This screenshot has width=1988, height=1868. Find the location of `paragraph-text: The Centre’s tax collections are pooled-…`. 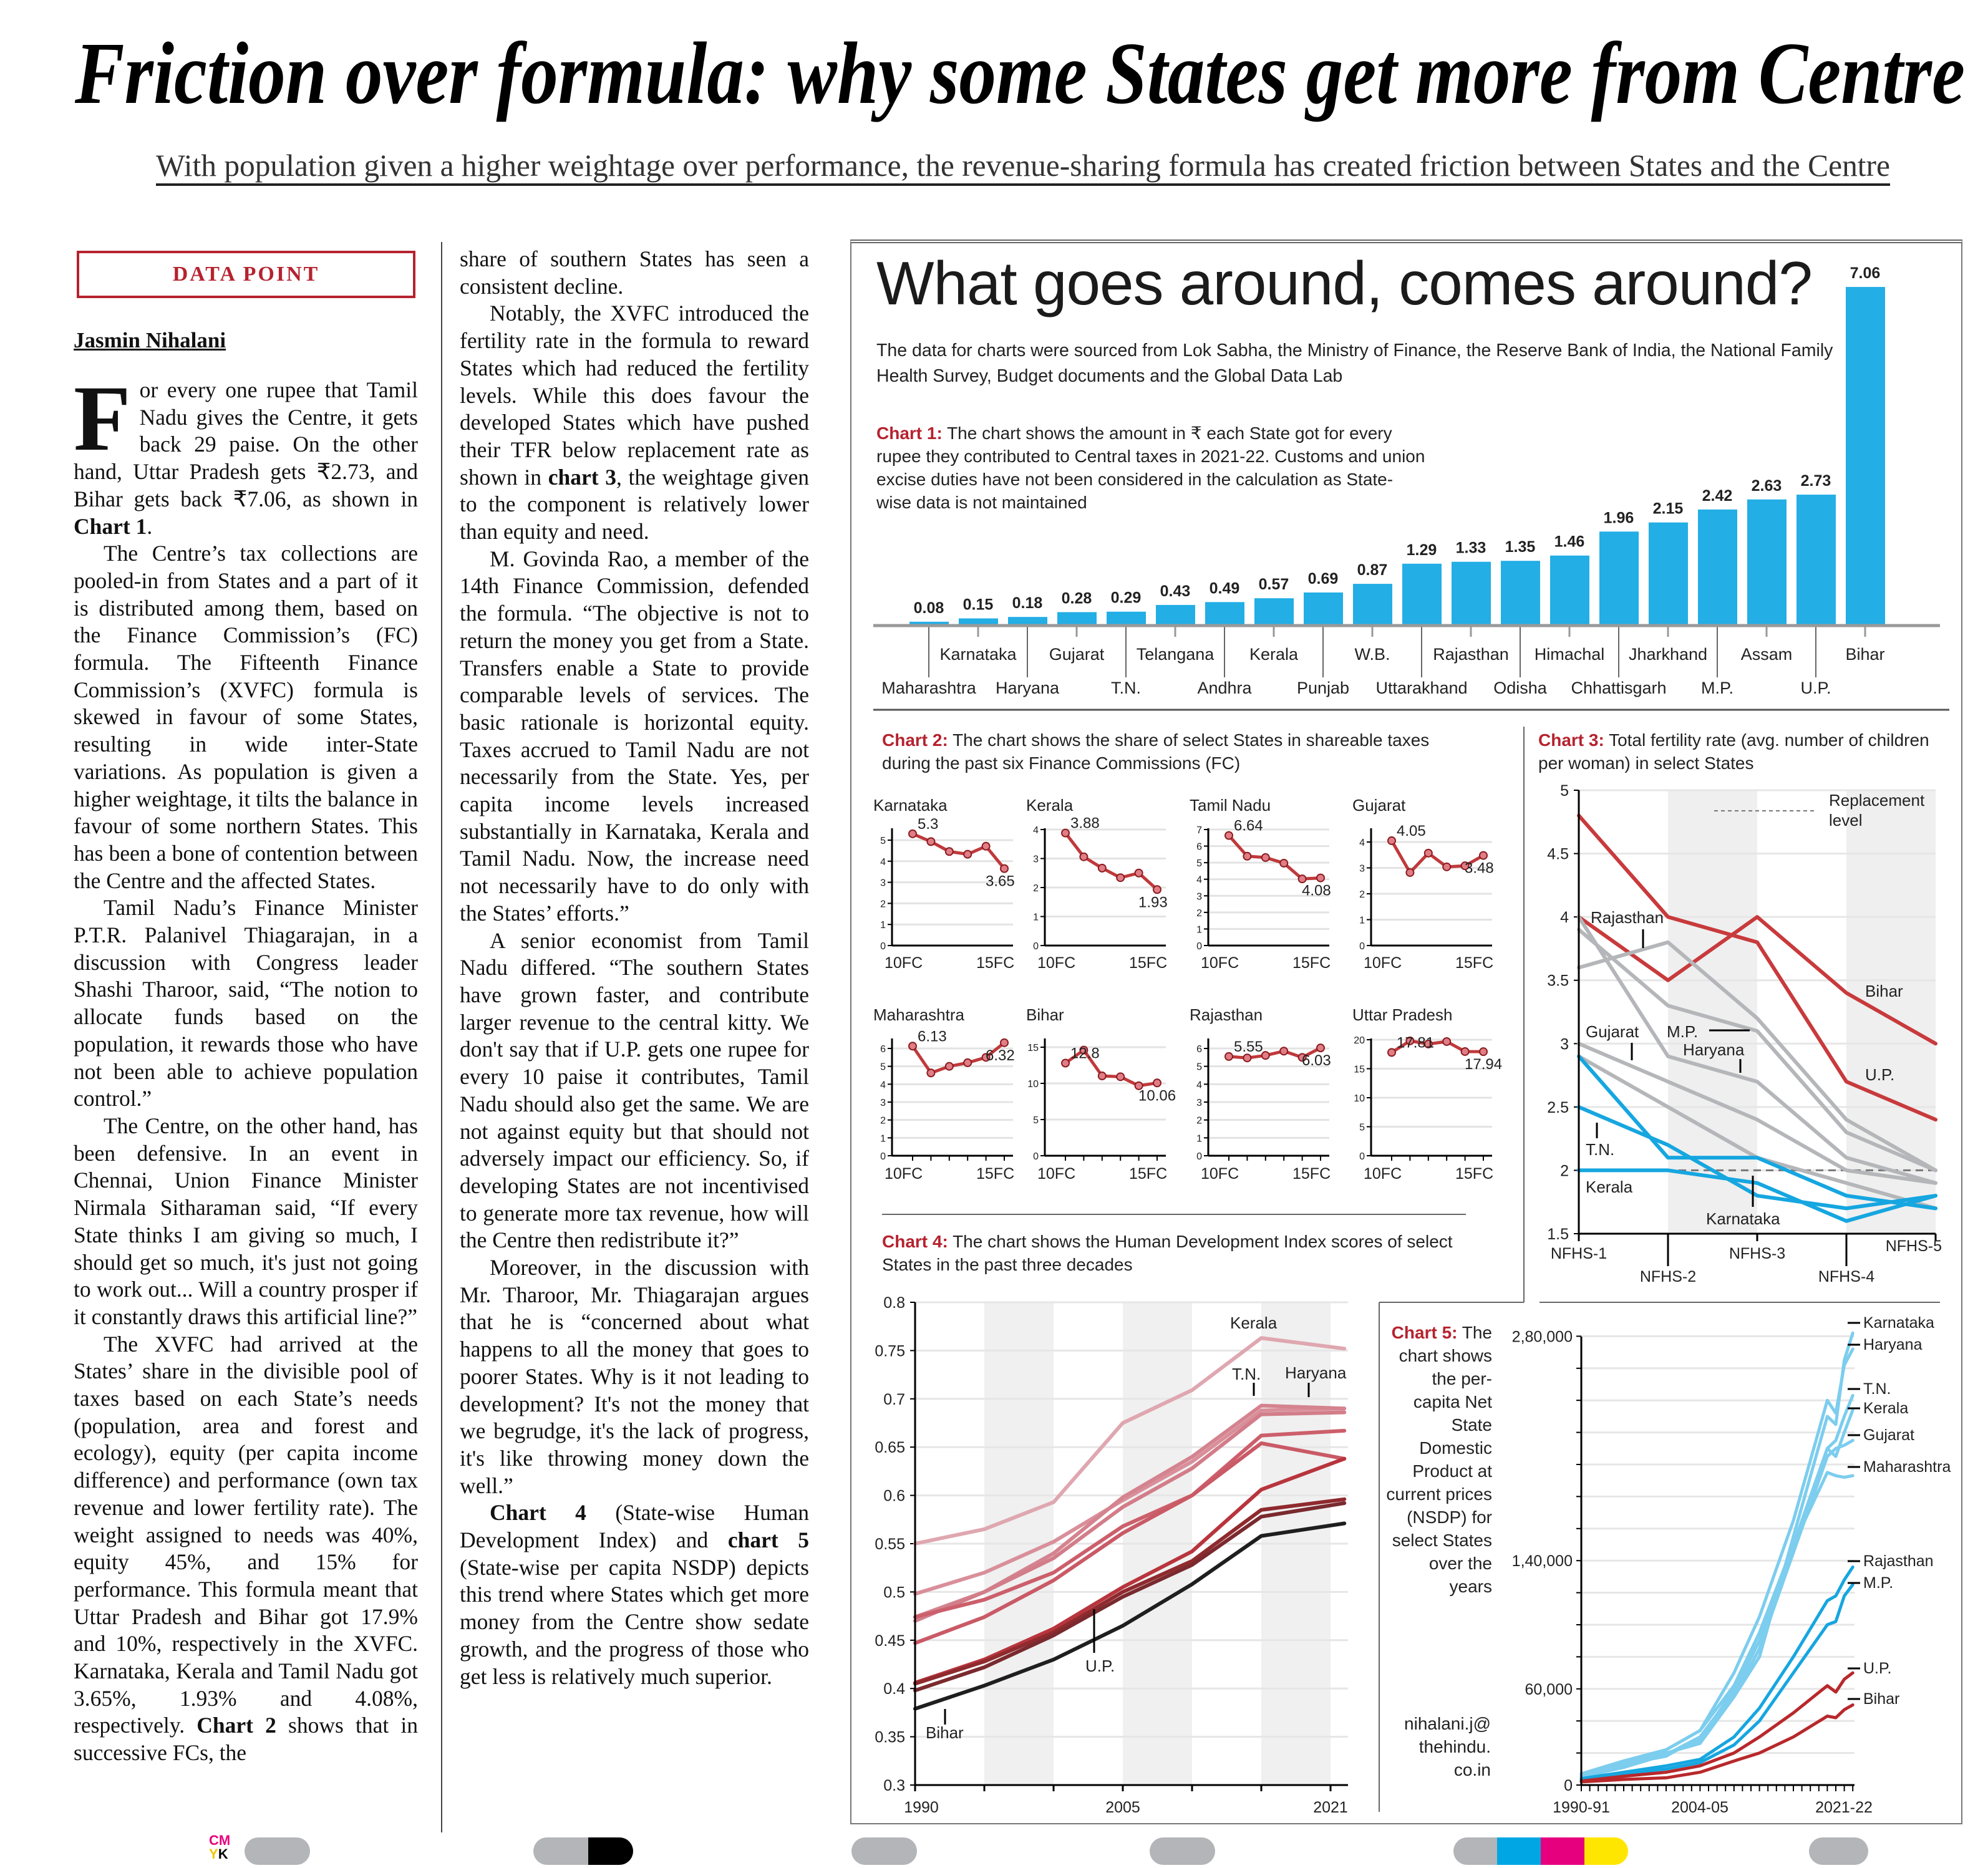

paragraph-text: The Centre’s tax collections are pooled-… is located at coordinates (246, 717).